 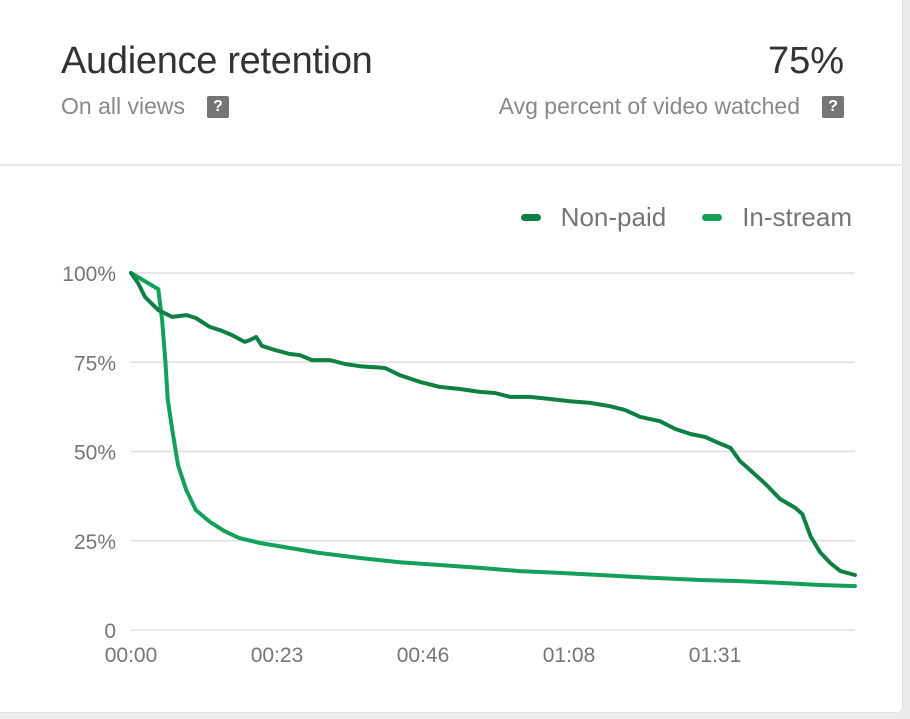 What do you see at coordinates (649, 106) in the screenshot?
I see `metric-label-text: Avg percent of video watched` at bounding box center [649, 106].